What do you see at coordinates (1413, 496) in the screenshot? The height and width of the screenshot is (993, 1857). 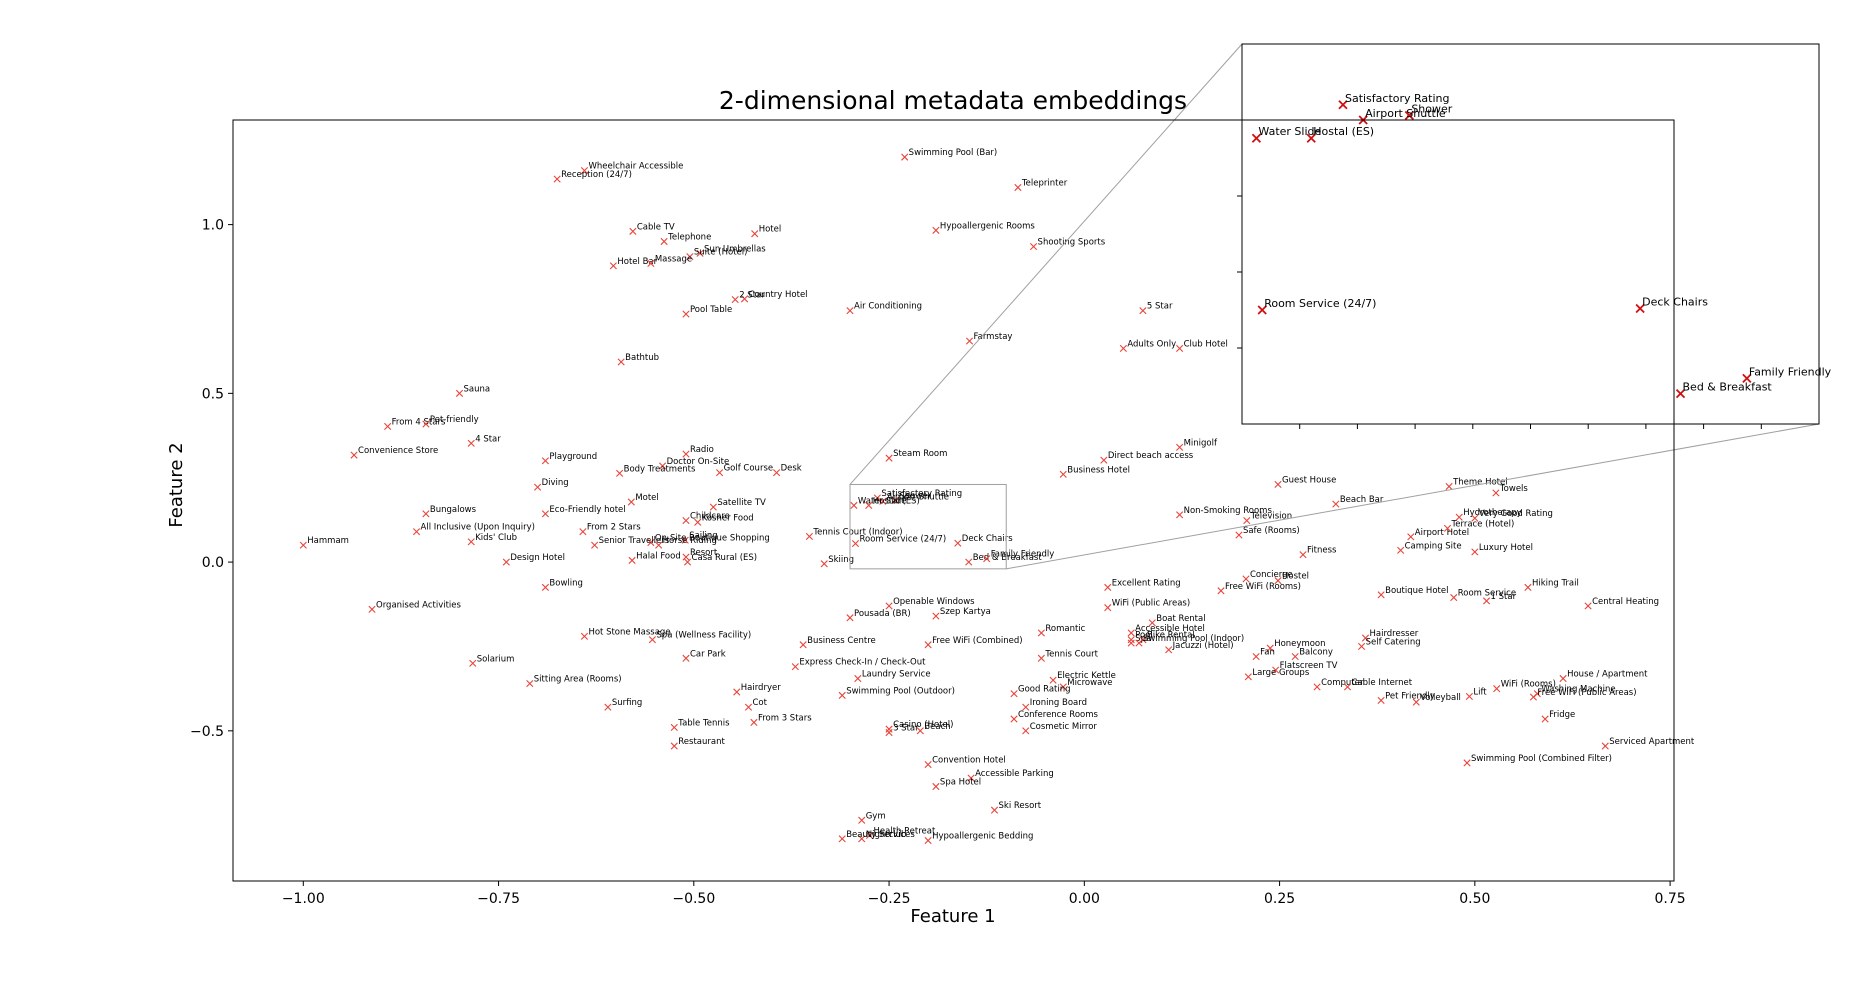 I see `zoom-connector-line` at bounding box center [1413, 496].